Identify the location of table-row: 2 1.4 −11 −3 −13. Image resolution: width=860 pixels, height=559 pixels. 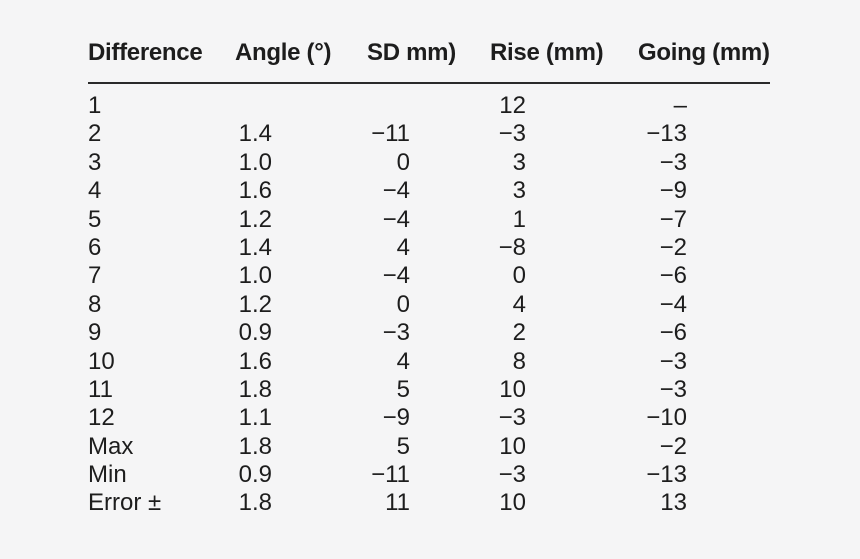
(429, 134).